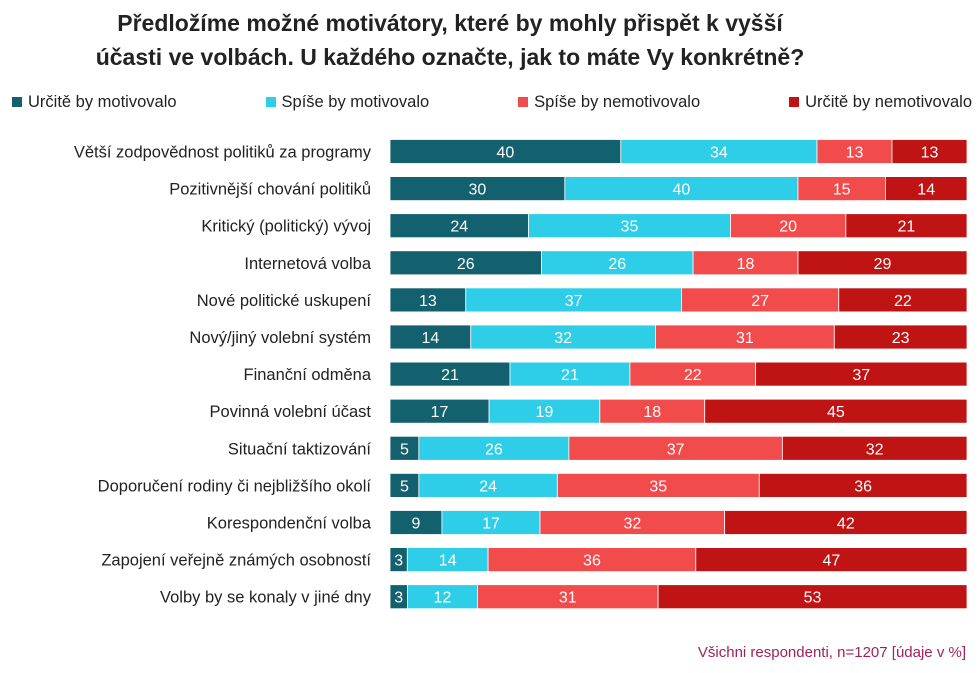 Image resolution: width=980 pixels, height=673 pixels. Describe the element at coordinates (307, 264) in the screenshot. I see `category-label: Internetová volba` at that location.